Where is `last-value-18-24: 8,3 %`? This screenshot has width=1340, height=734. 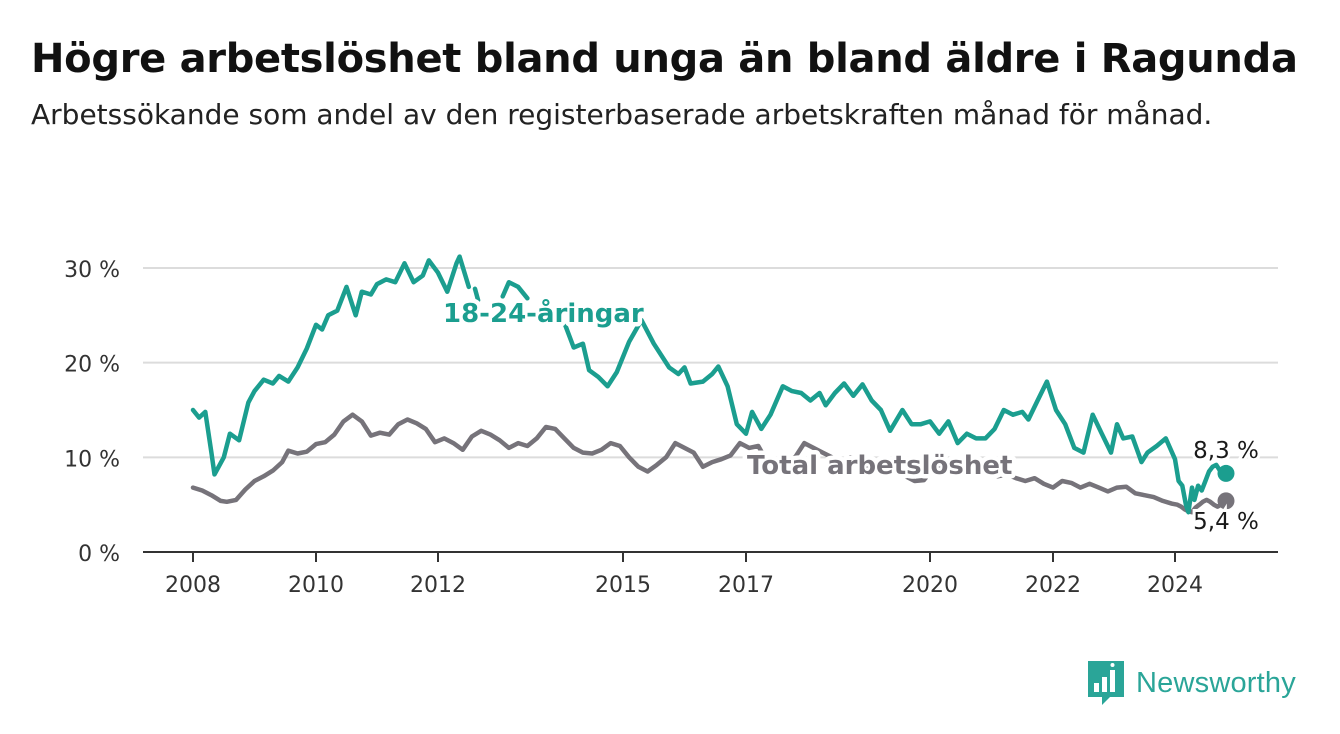 last-value-18-24: 8,3 % is located at coordinates (1226, 451).